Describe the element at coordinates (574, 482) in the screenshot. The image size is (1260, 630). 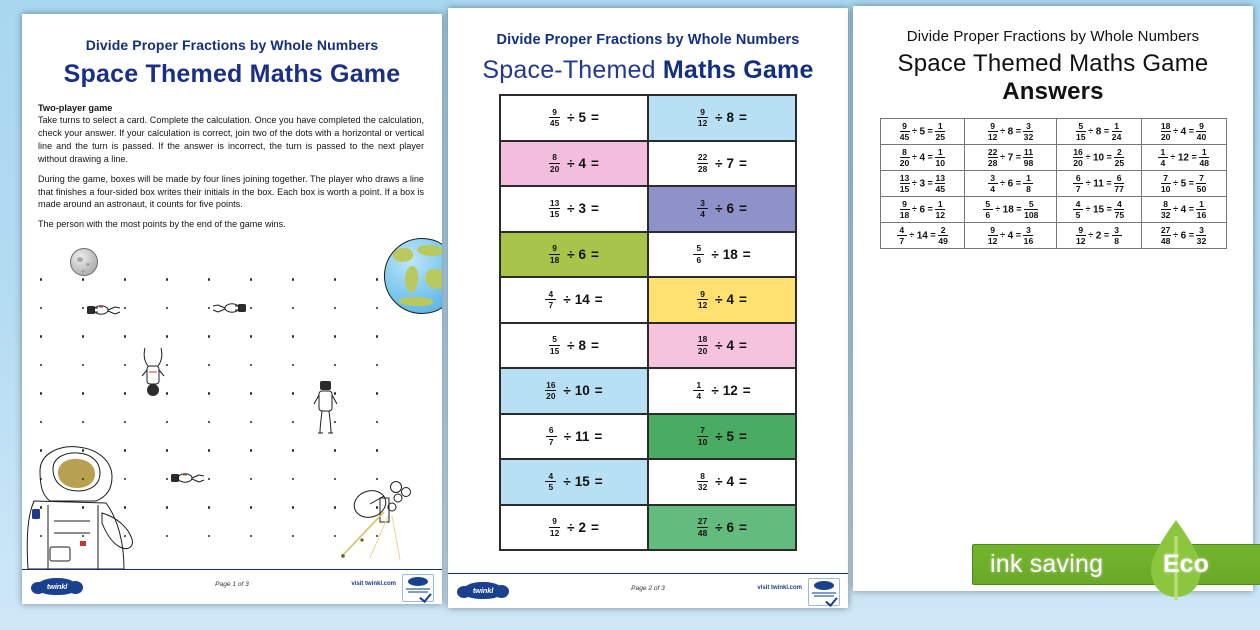
I see `question-card: 4 5 ÷ 15 =` at that location.